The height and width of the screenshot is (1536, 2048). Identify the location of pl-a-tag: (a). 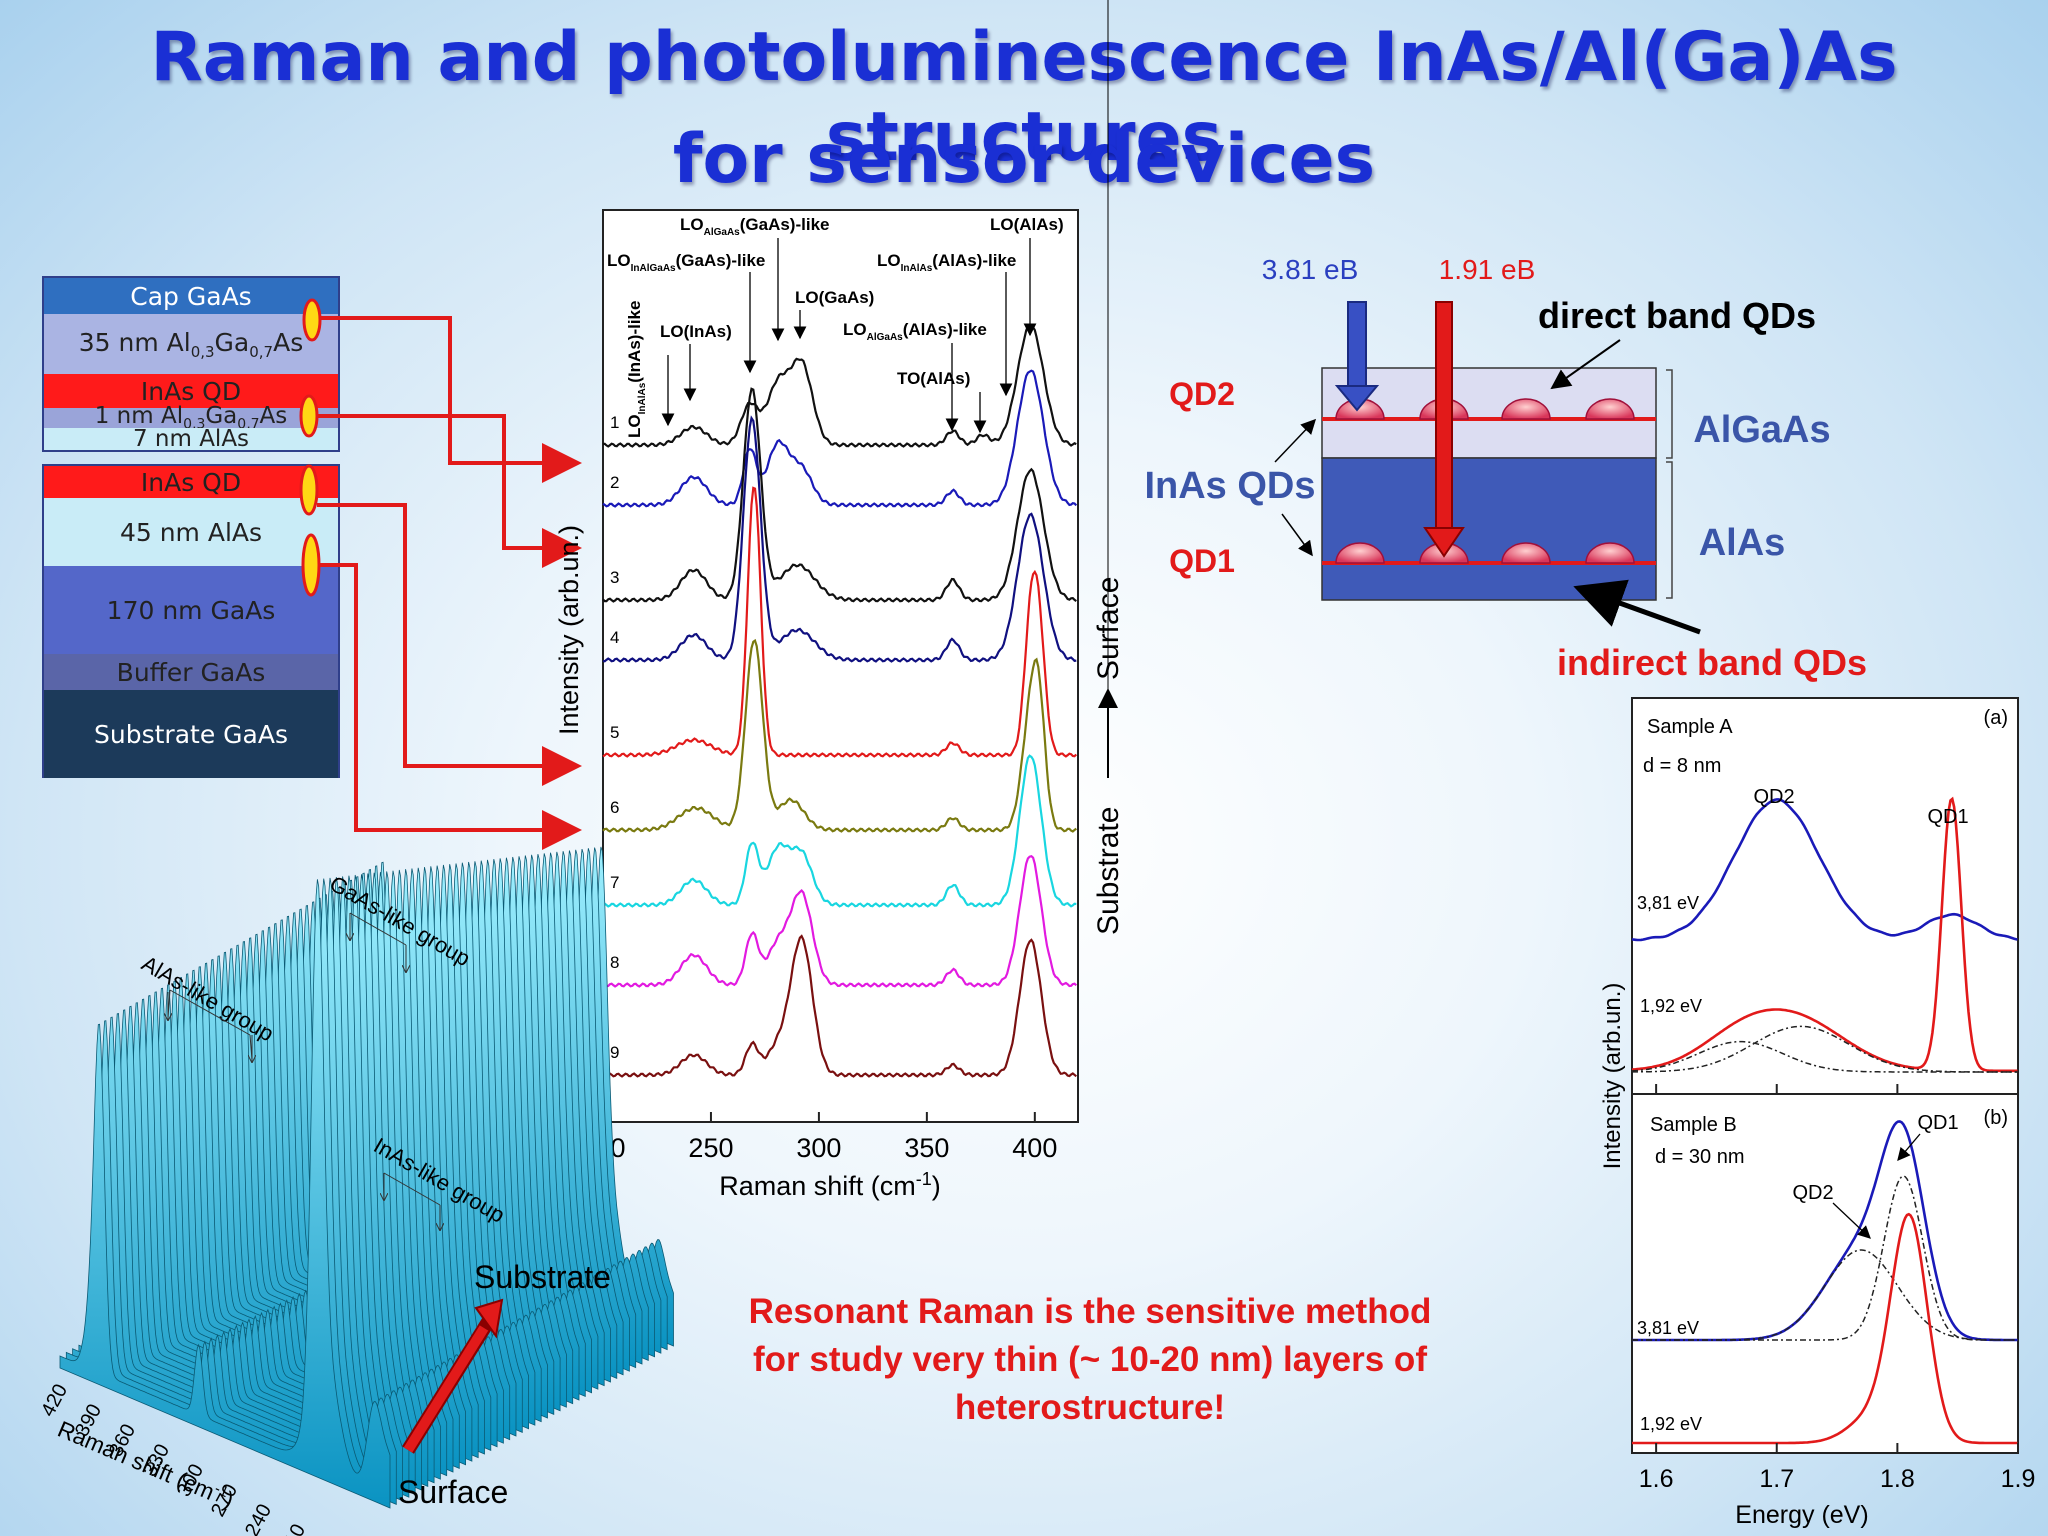
(1996, 718).